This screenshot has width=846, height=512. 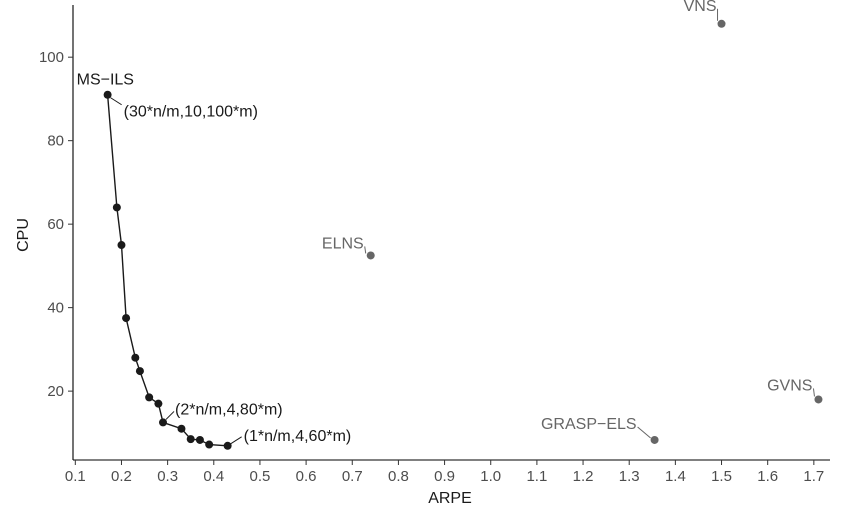 I want to click on x-tick-label: 0.6, so click(x=306, y=476).